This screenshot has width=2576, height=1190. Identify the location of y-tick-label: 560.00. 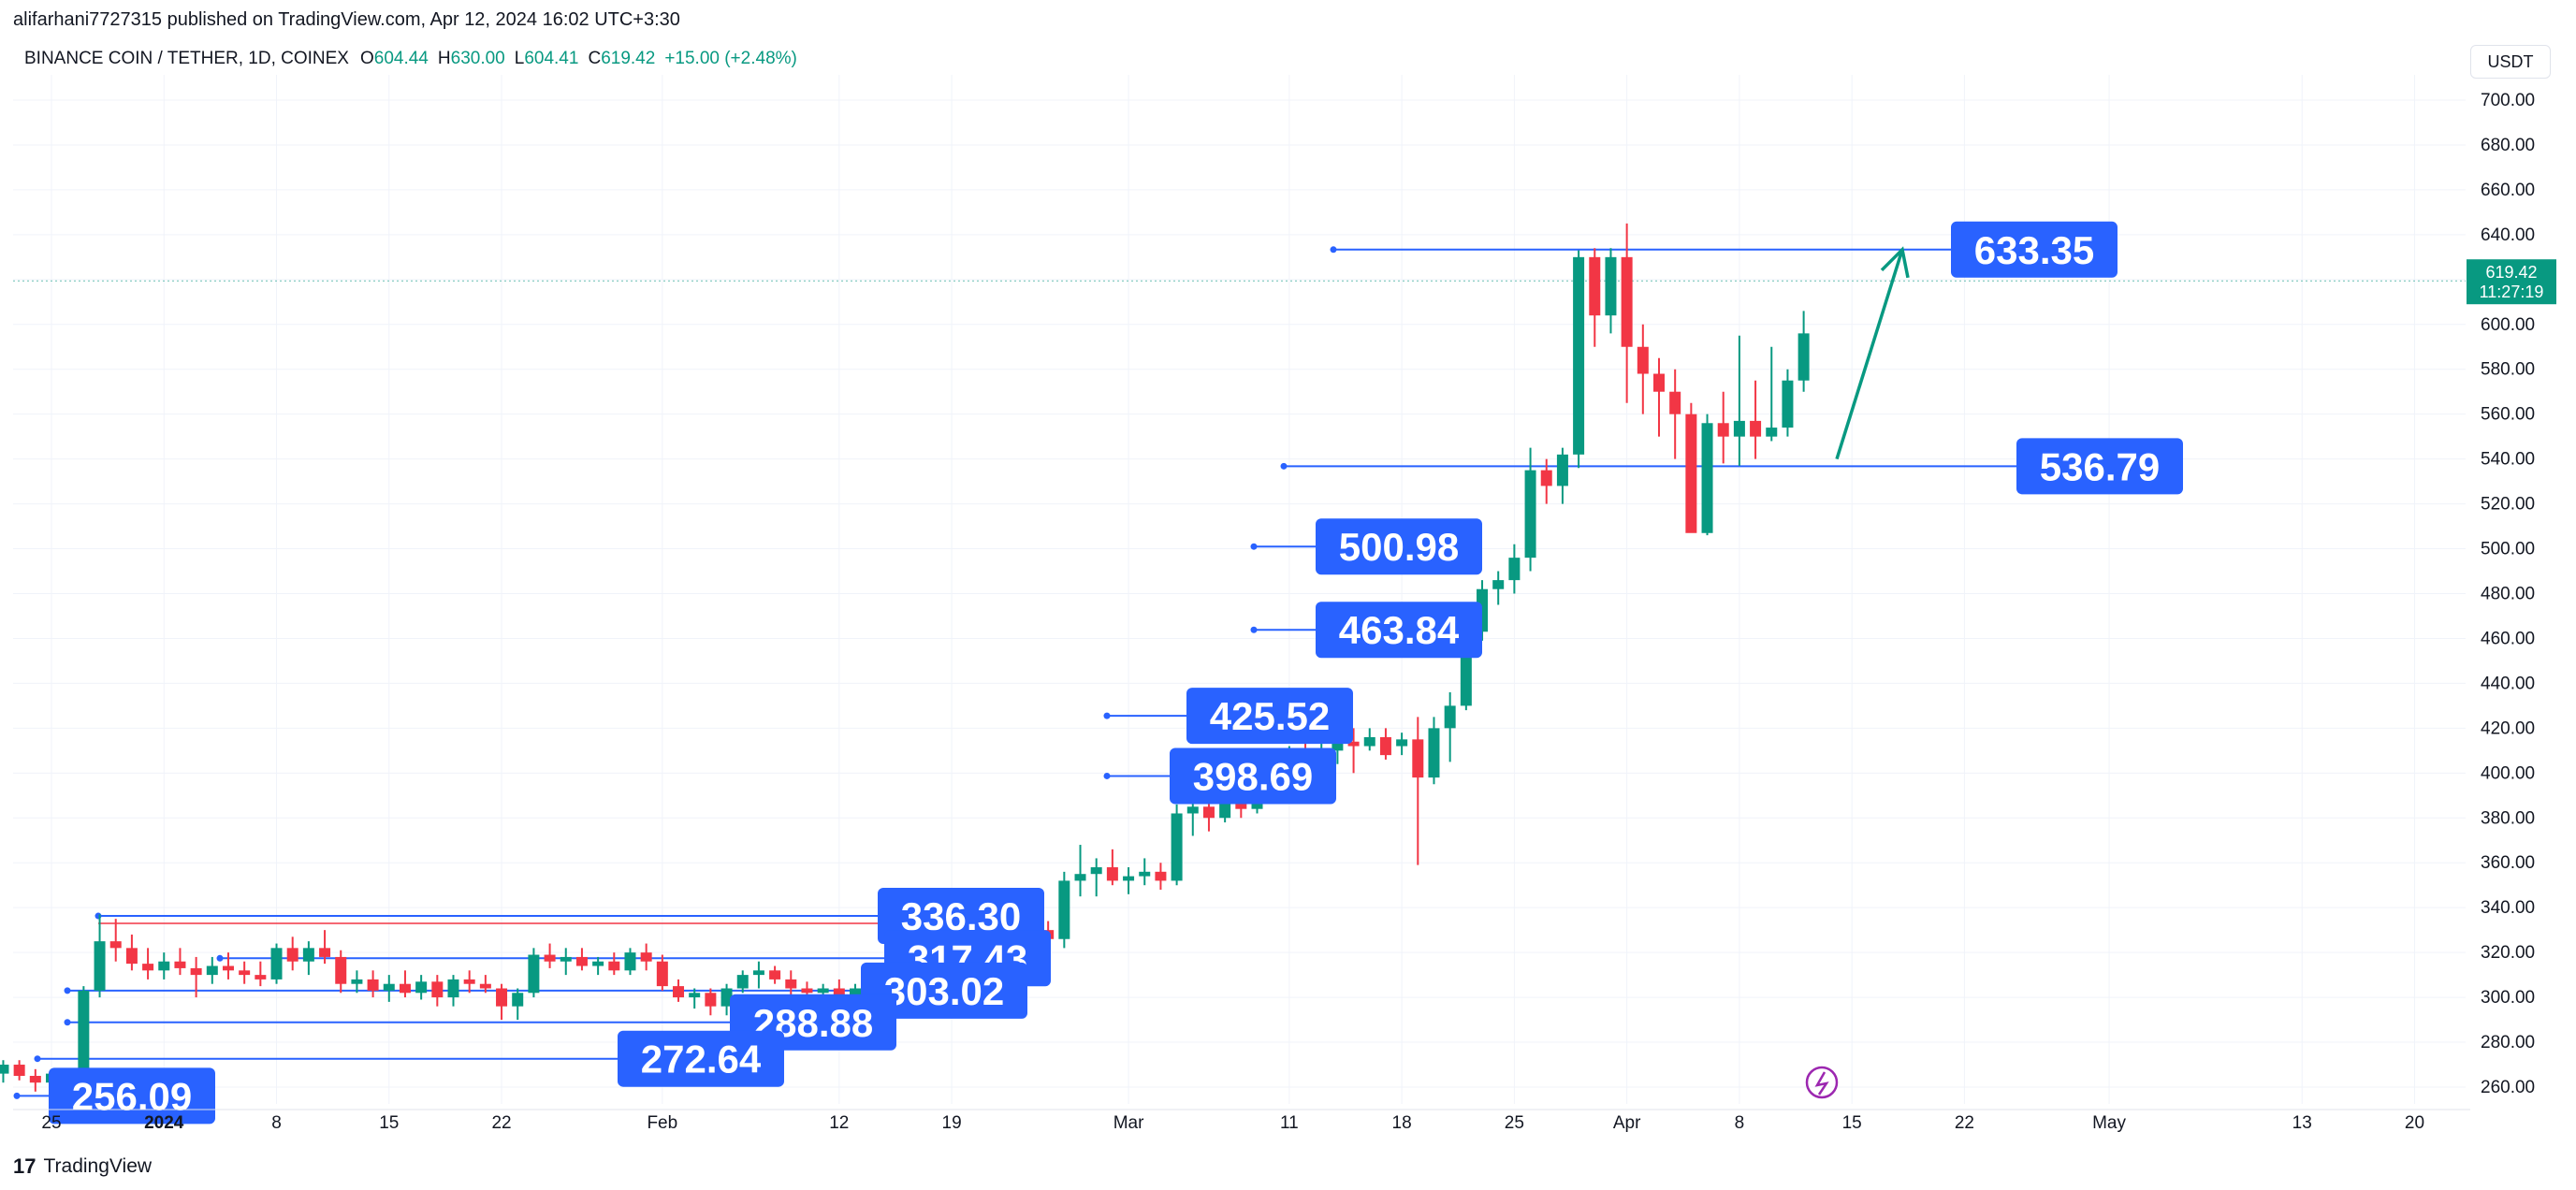
(2508, 415).